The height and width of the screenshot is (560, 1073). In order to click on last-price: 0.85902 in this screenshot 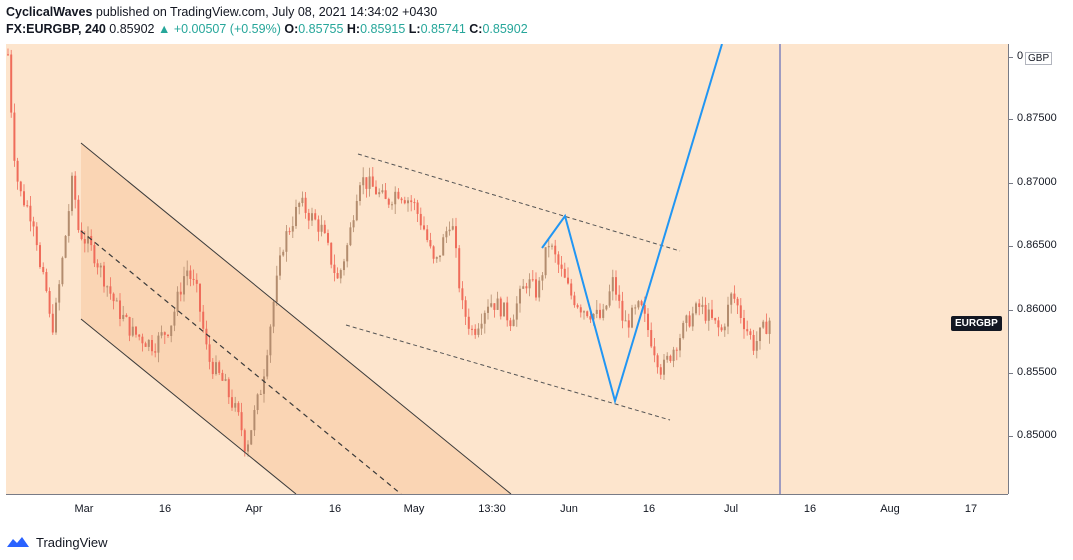, I will do `click(132, 29)`.